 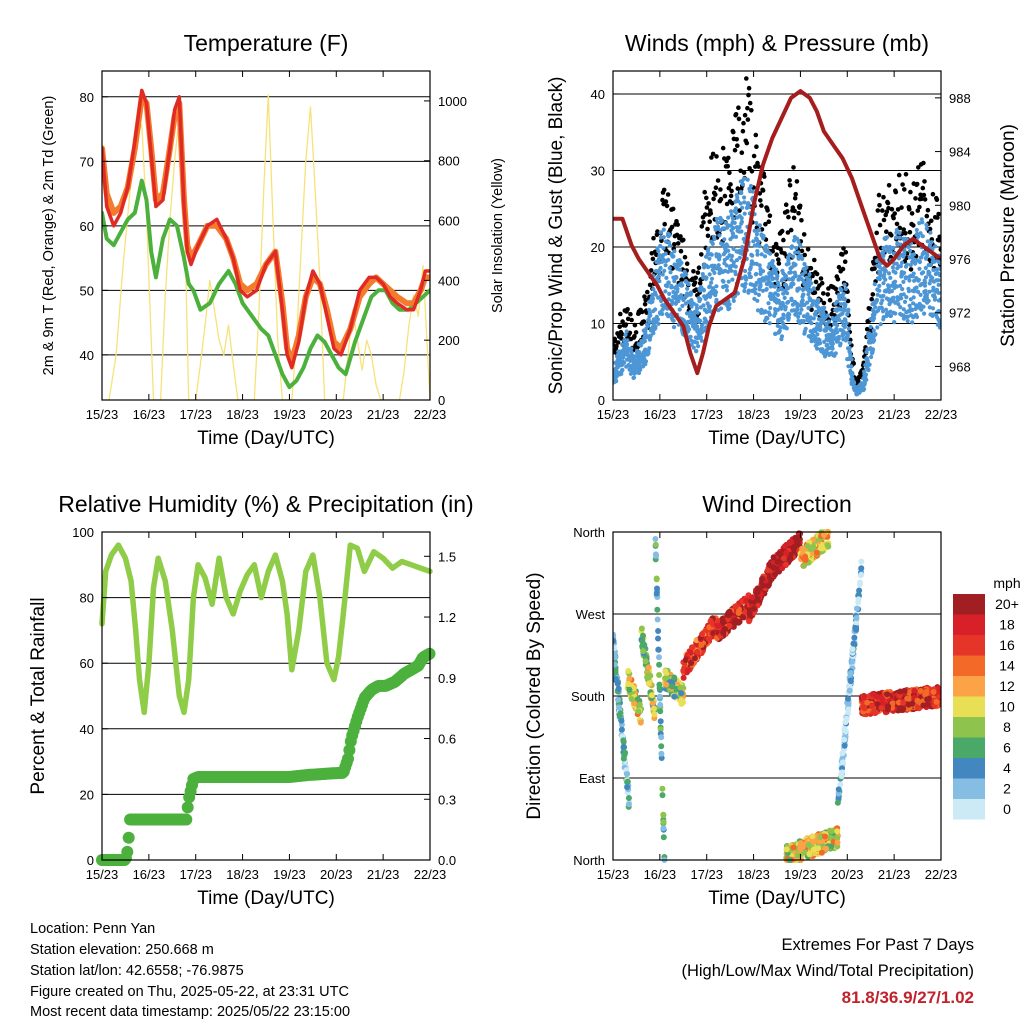 What do you see at coordinates (266, 43) in the screenshot?
I see `chart-title: Temperature (F)` at bounding box center [266, 43].